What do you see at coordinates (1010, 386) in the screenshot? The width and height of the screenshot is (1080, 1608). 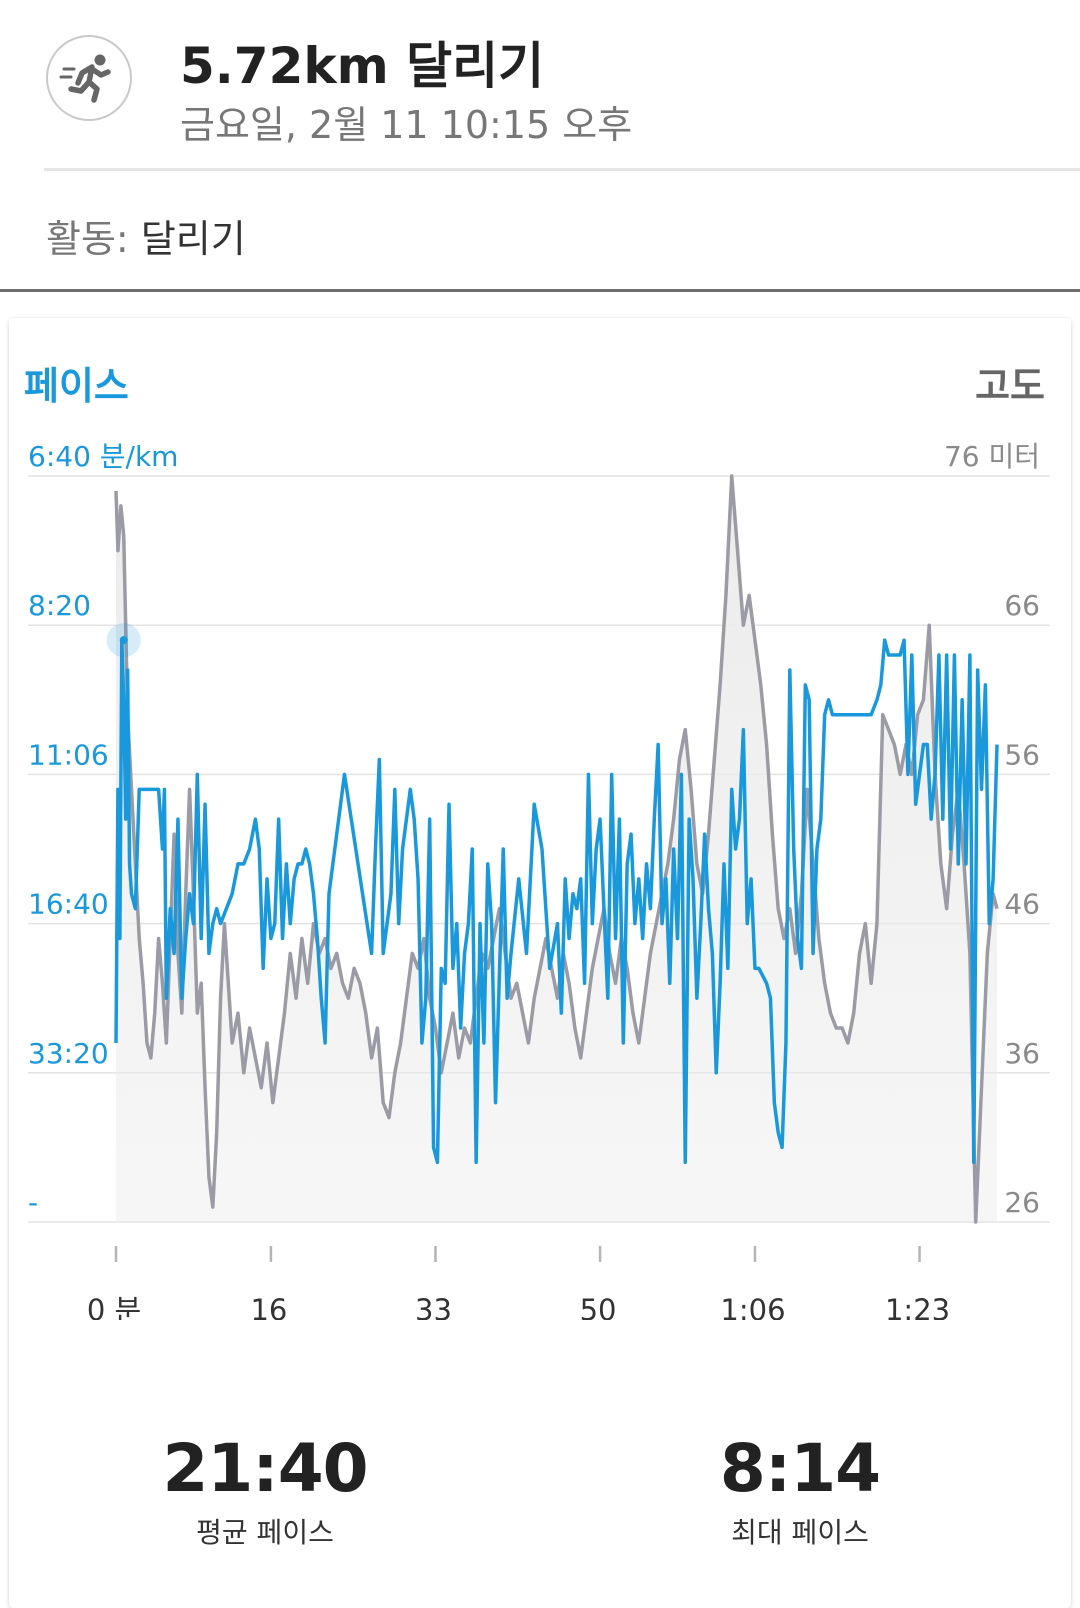 I see `tab-elevation: 고도` at bounding box center [1010, 386].